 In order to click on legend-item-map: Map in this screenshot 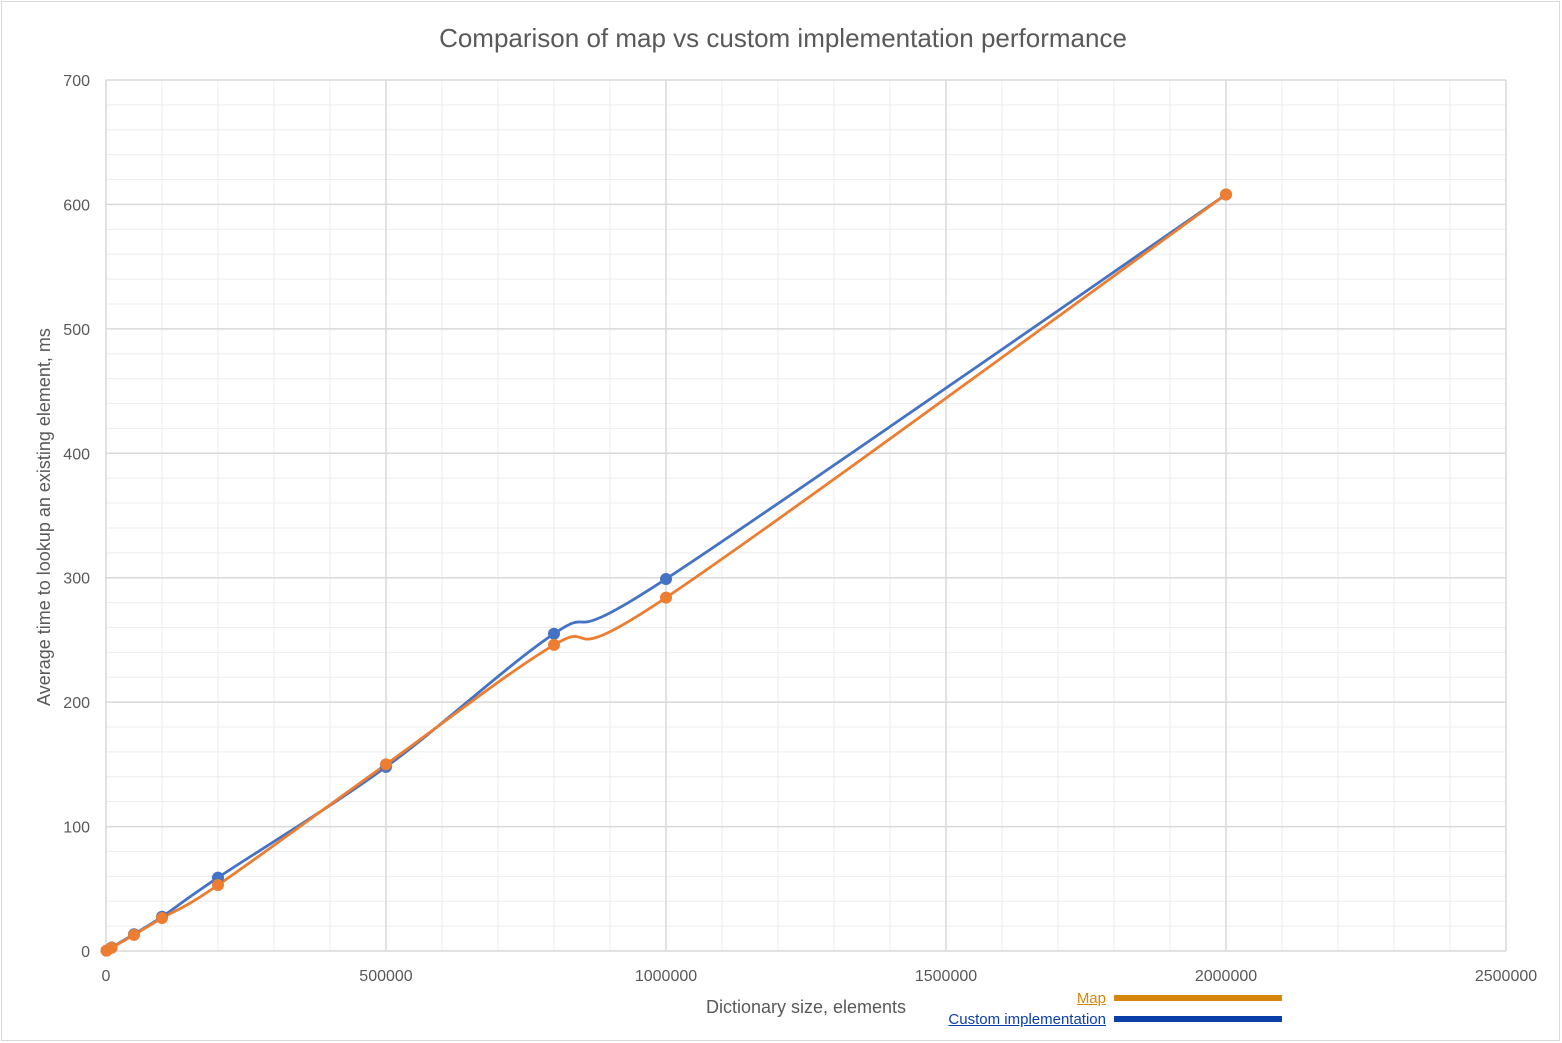, I will do `click(1179, 998)`.